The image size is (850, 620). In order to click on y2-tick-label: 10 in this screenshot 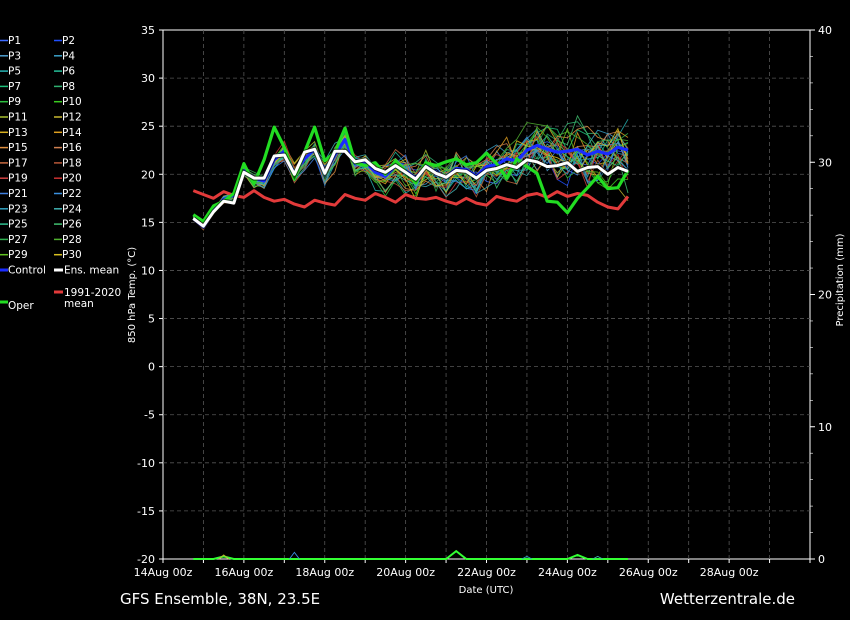, I will do `click(825, 427)`.